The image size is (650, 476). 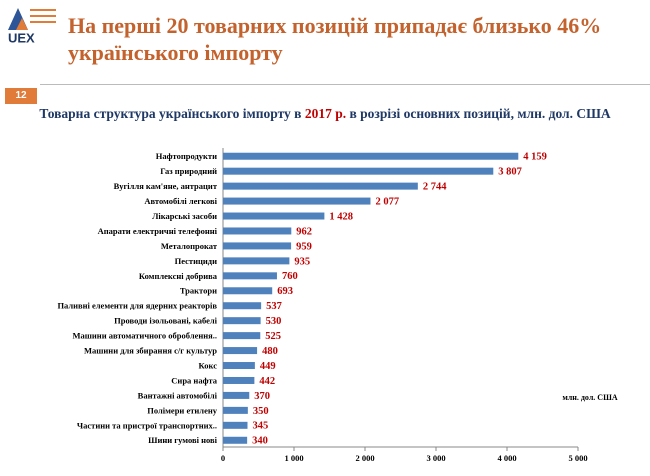 I want to click on value-label: 442, so click(x=267, y=381).